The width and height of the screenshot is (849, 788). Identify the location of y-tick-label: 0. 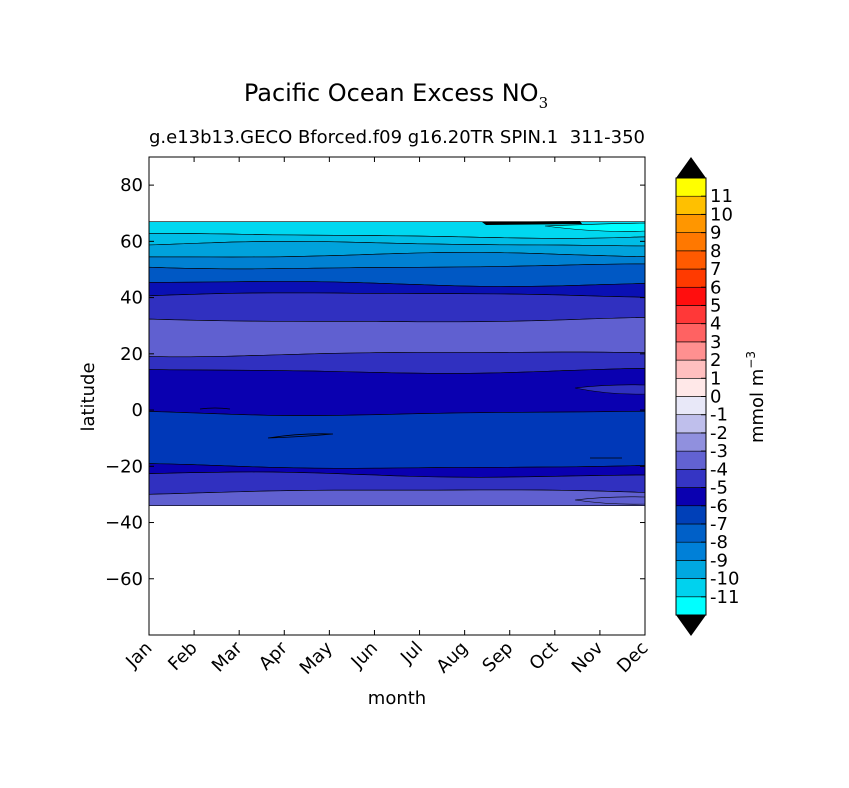
(137, 410).